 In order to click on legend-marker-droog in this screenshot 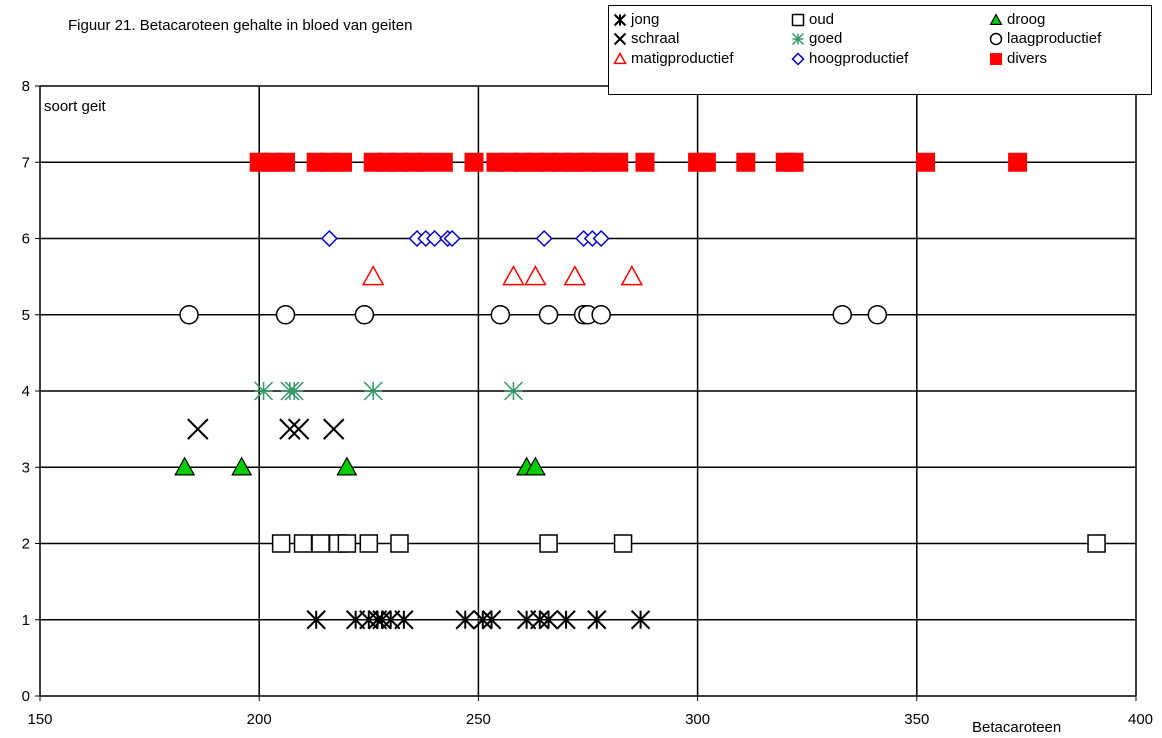, I will do `click(996, 19)`.